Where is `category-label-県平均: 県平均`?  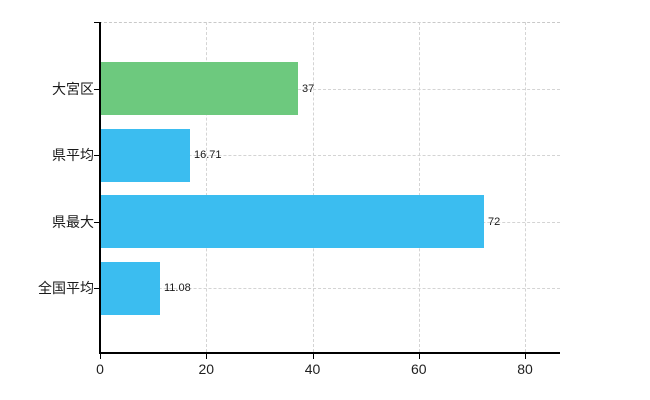 category-label-県平均: 県平均 is located at coordinates (73, 155).